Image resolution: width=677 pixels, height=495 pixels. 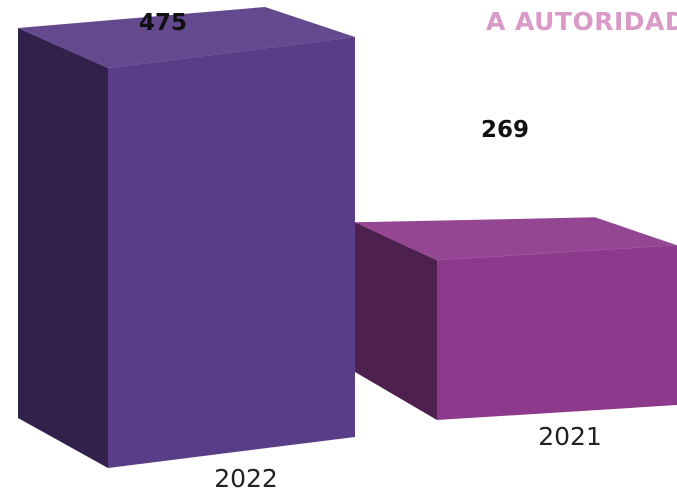 What do you see at coordinates (557, 332) in the screenshot?
I see `bar-front-face` at bounding box center [557, 332].